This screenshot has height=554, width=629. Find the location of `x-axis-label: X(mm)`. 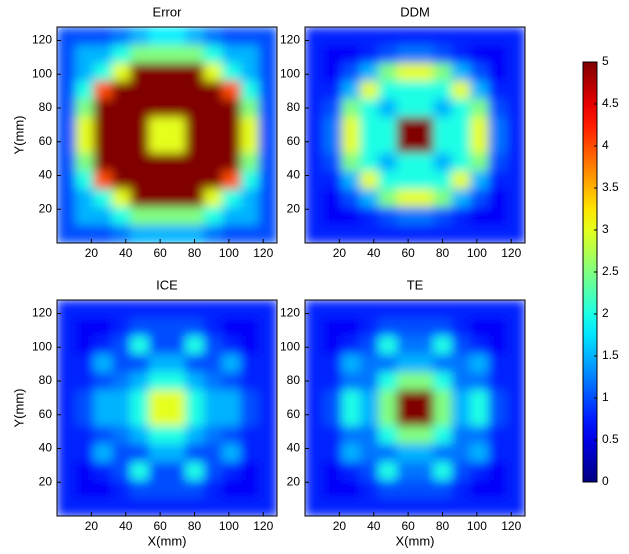

x-axis-label: X(mm) is located at coordinates (167, 540).